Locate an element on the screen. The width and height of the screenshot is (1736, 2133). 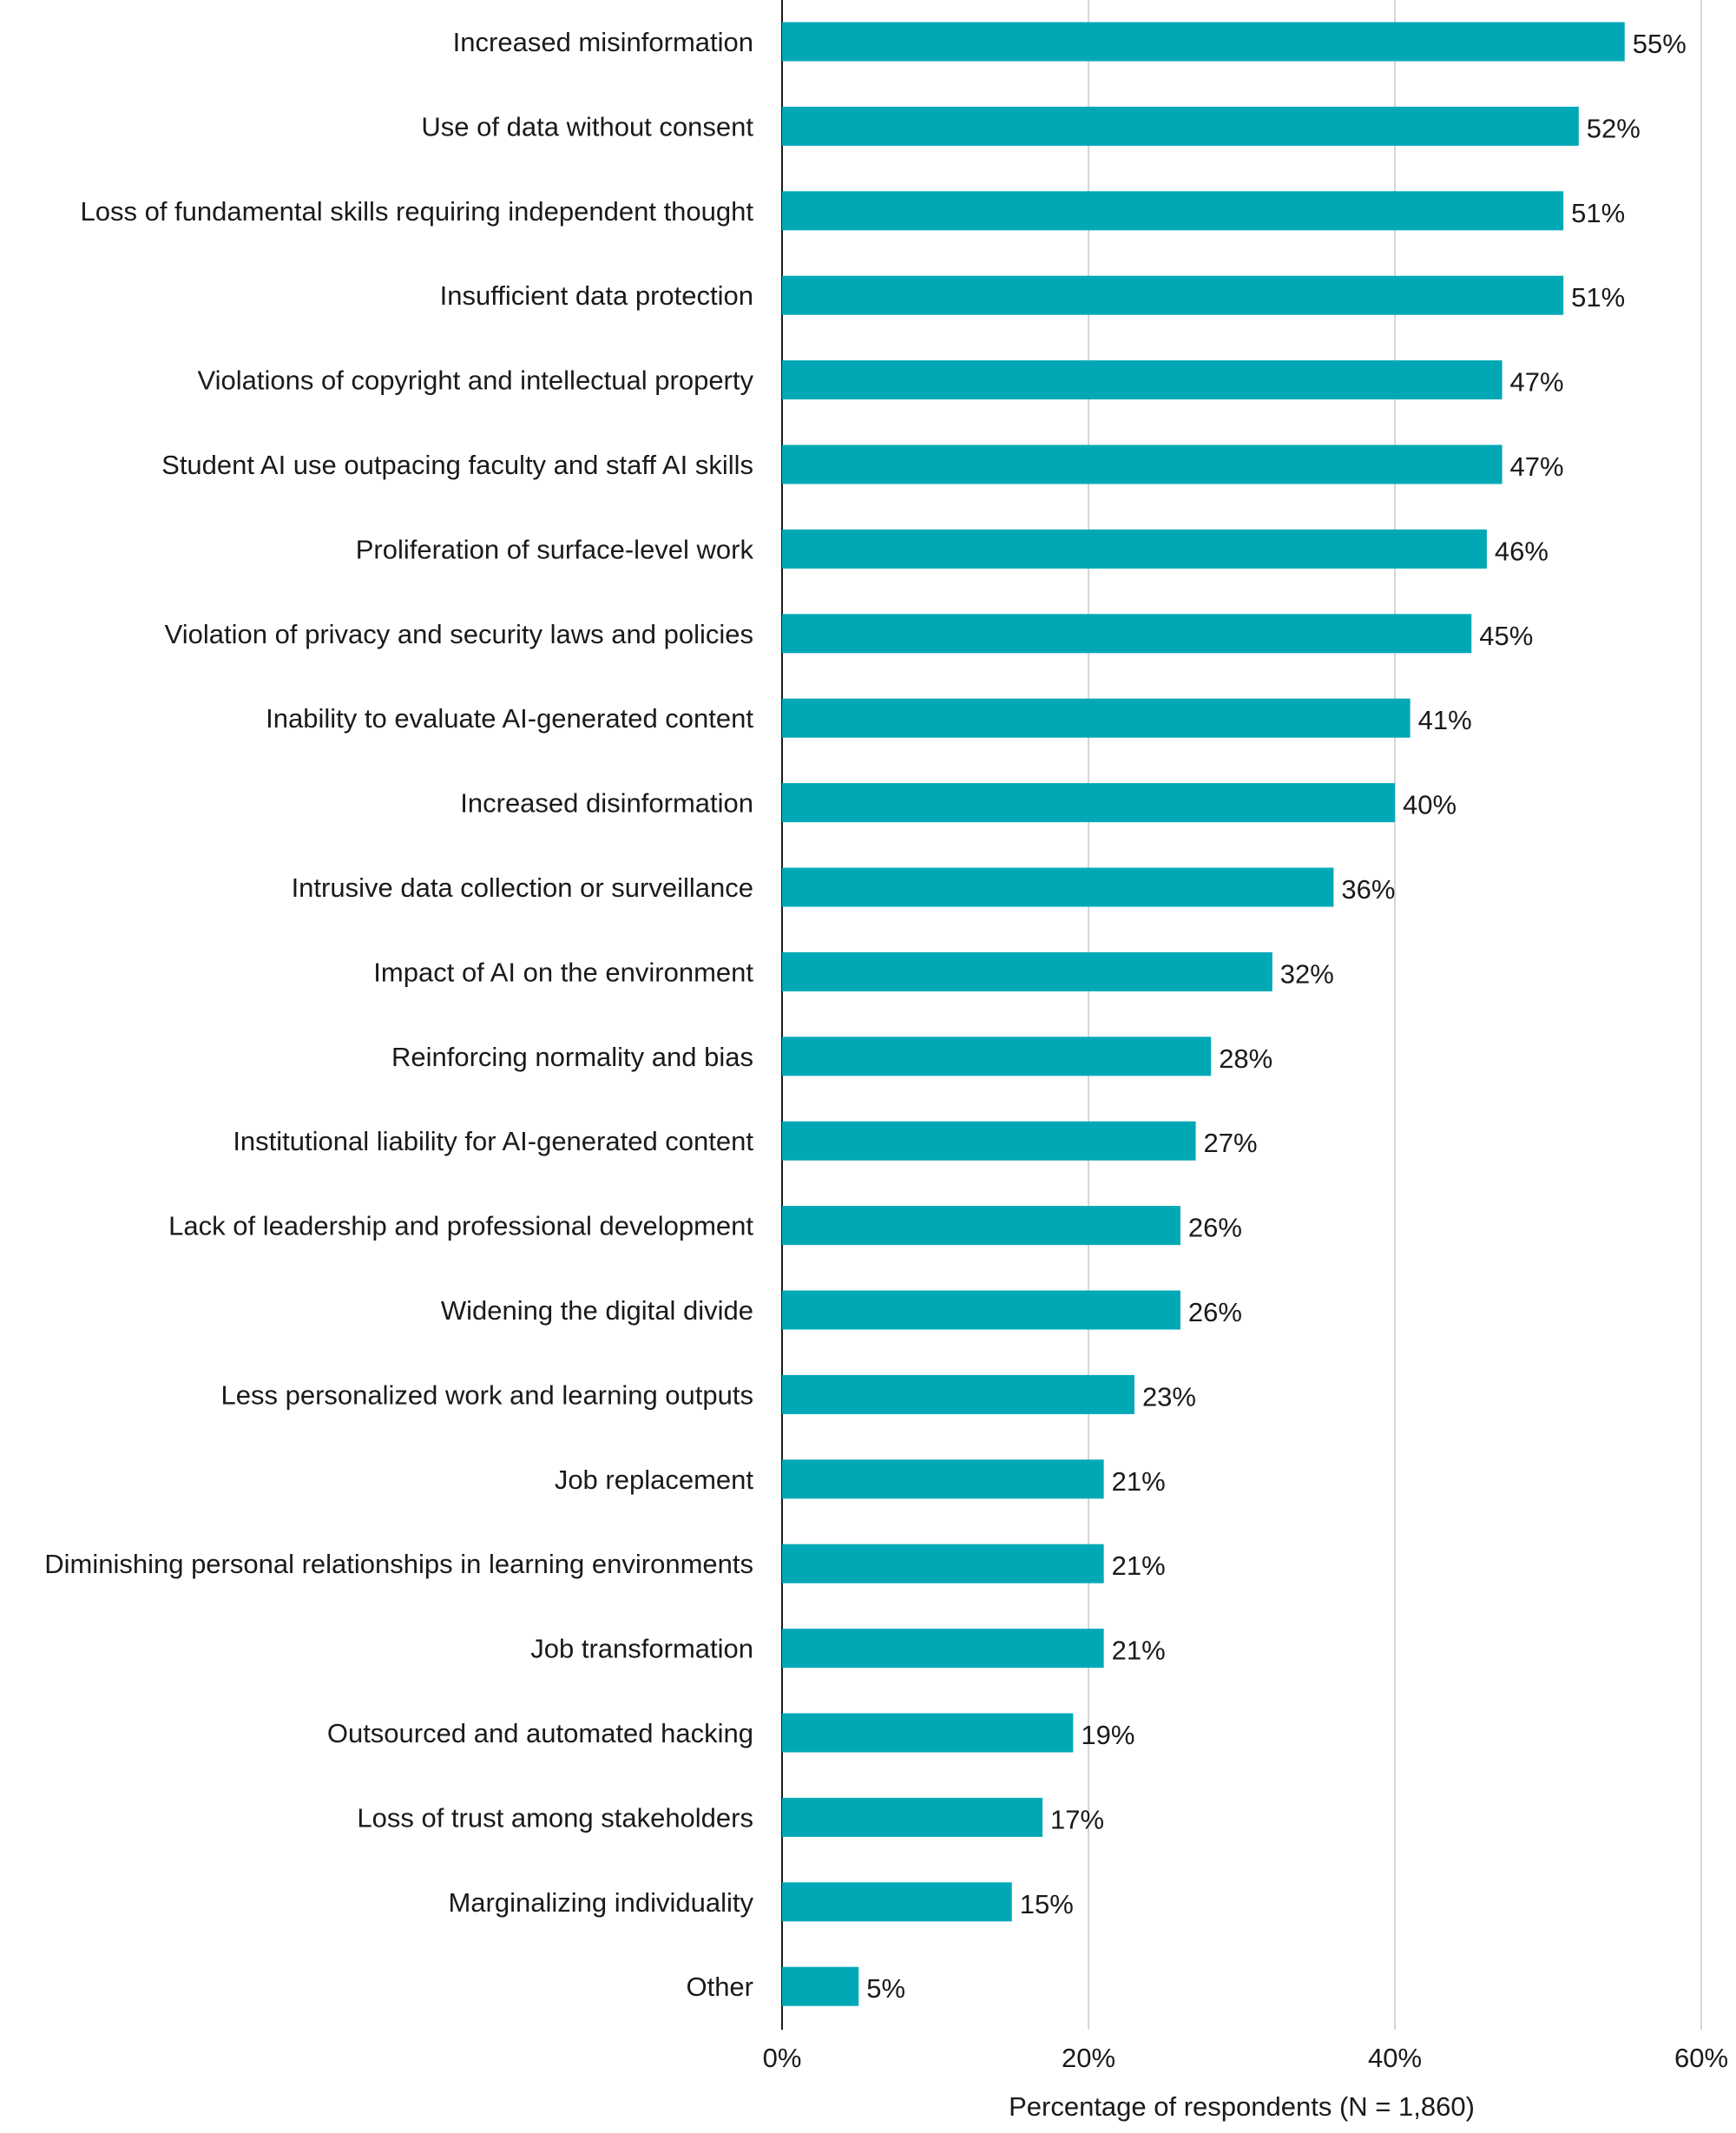
category-label: Reinforcing normality and bias is located at coordinates (572, 1057).